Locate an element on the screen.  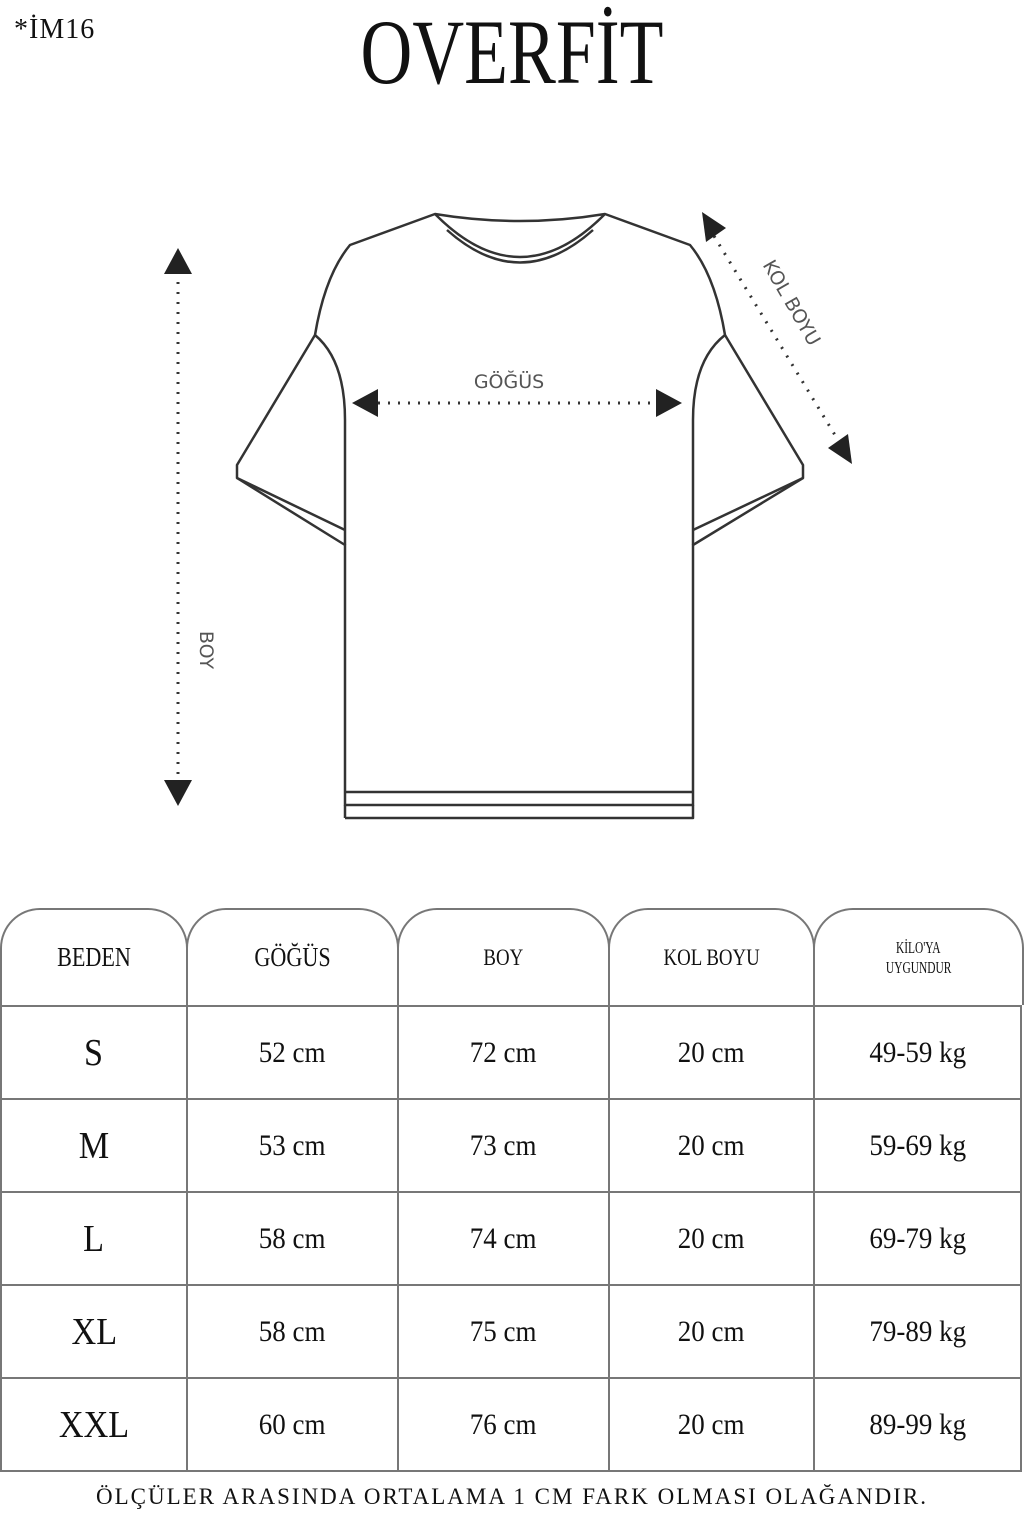
table-cell: 89-99 kg is located at coordinates (918, 1424).